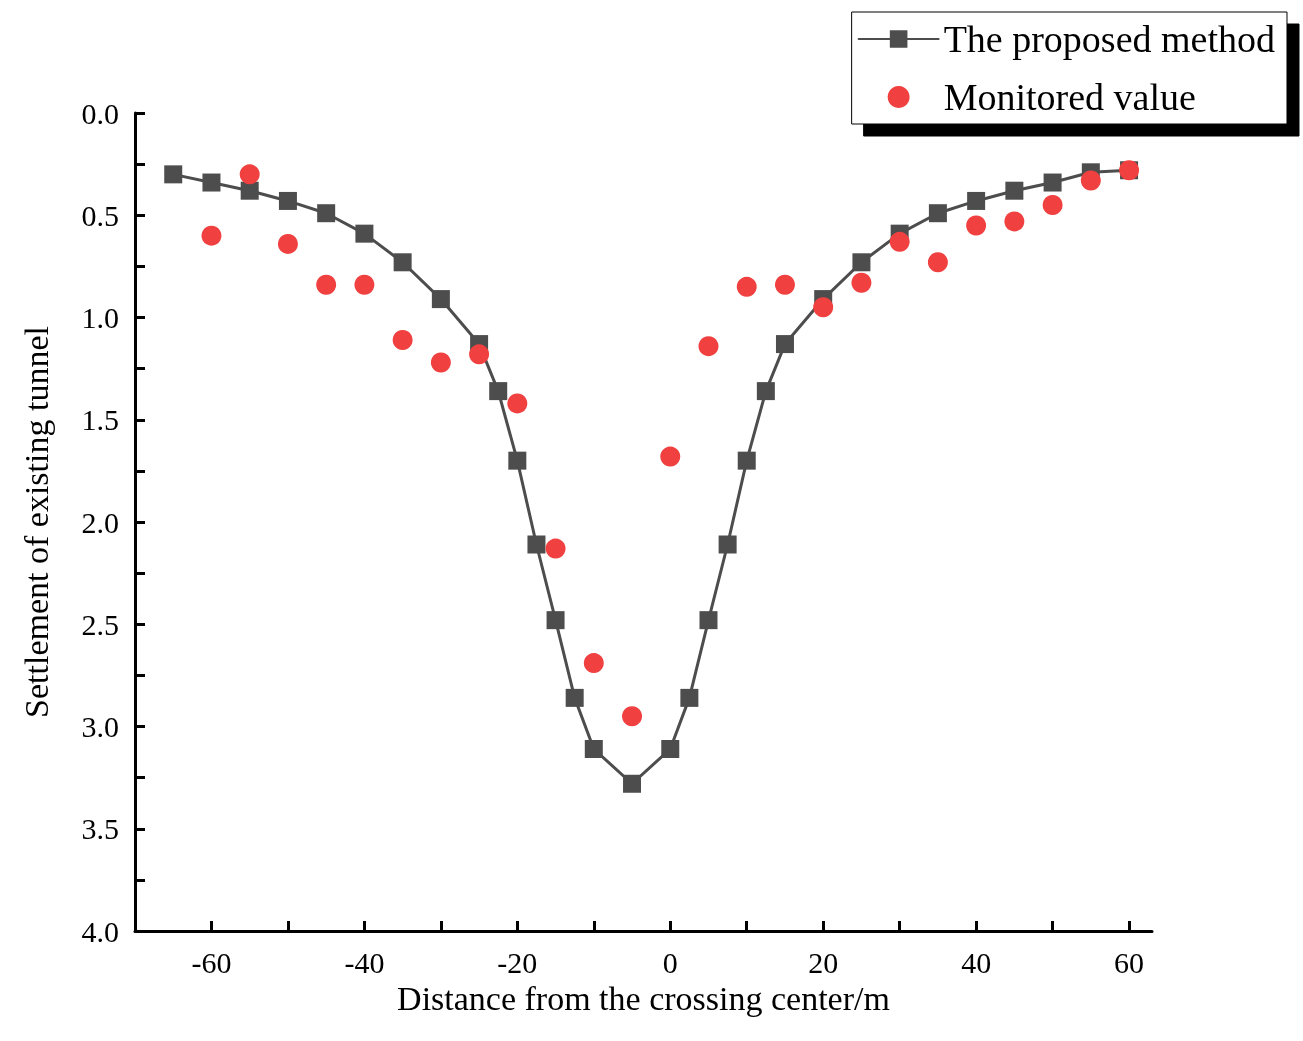  I want to click on x-tick-label: -60, so click(211, 962).